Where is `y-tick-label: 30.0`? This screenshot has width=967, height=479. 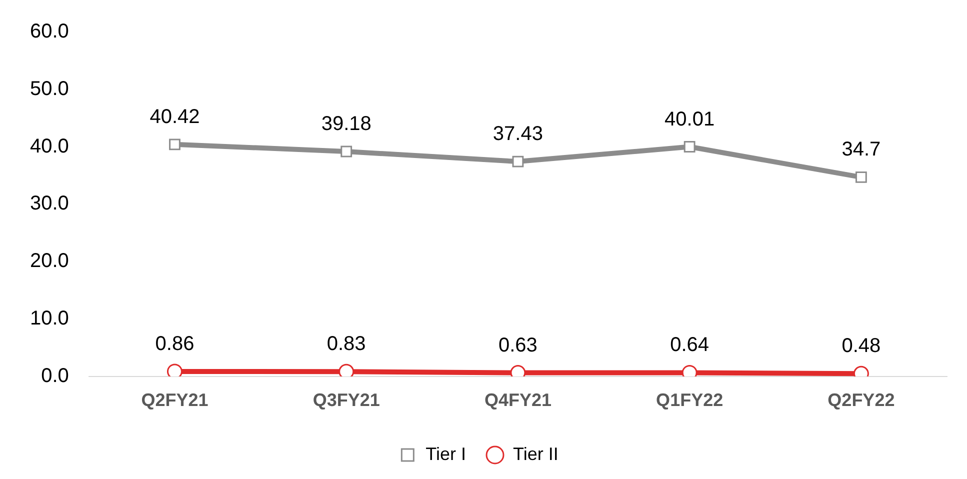
y-tick-label: 30.0 is located at coordinates (49, 203).